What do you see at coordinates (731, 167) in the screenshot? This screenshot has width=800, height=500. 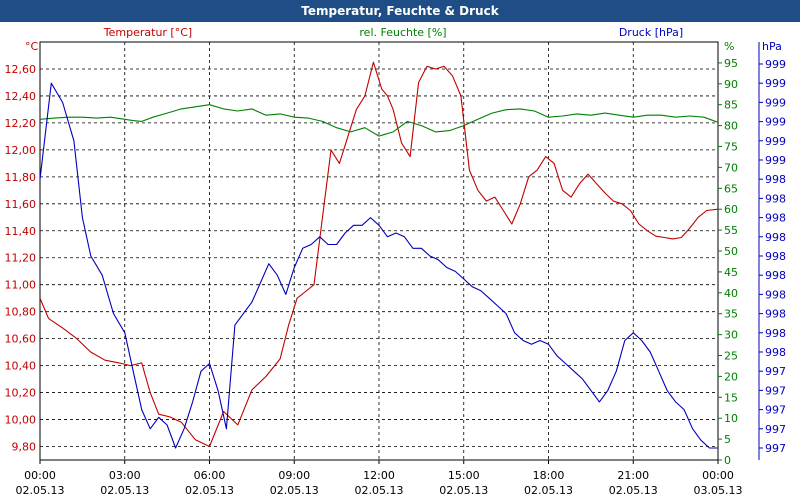 I see `humidity-tick-label: 70` at bounding box center [731, 167].